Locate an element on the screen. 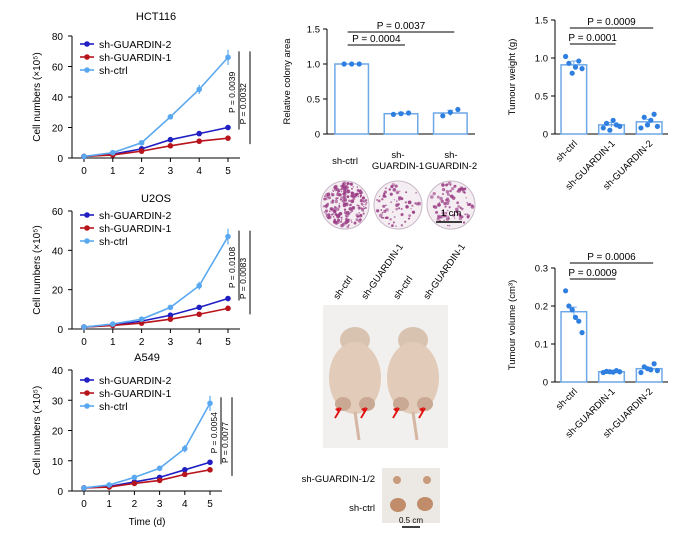 The height and width of the screenshot is (537, 687). legend-label: sh-ctrl is located at coordinates (113, 407).